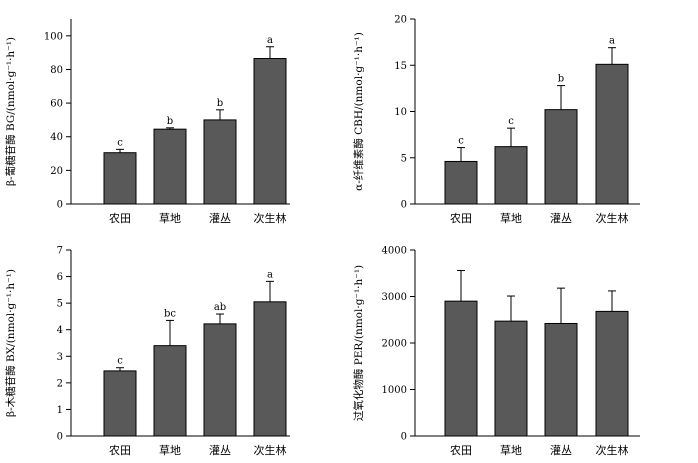 The height and width of the screenshot is (463, 698). What do you see at coordinates (10, 111) in the screenshot?
I see `y-axis-title: β-葡糖苷酶 BG/(nmol·g⁻¹·h⁻¹)` at bounding box center [10, 111].